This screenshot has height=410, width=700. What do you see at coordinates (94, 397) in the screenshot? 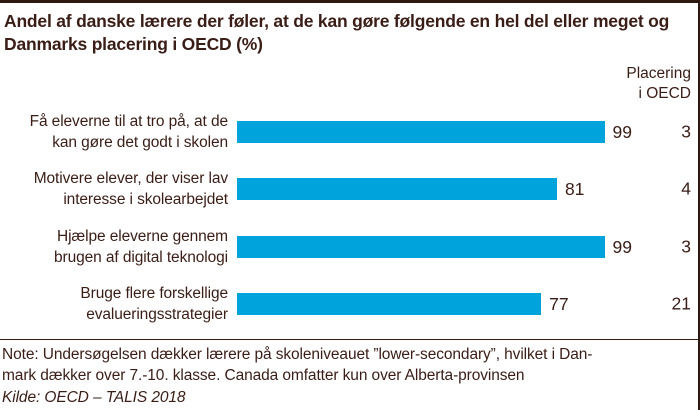
I see `chart-source: Kilde: OECD – TALIS 2018` at bounding box center [94, 397].